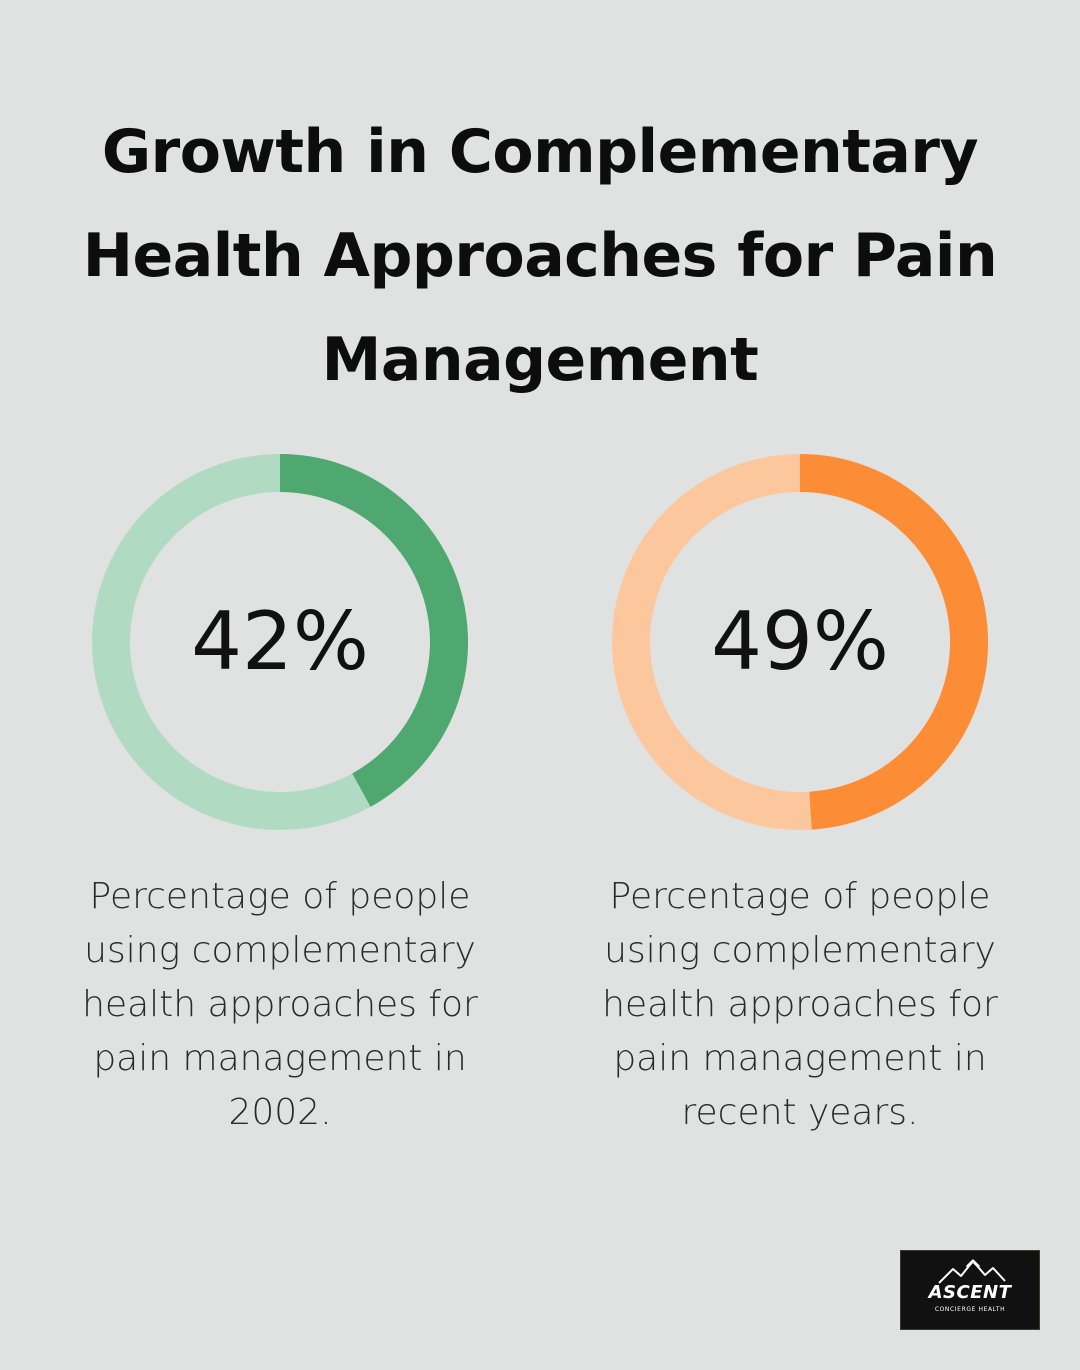 This screenshot has height=1370, width=1080. I want to click on logo-wordmark: ASCENT, so click(970, 1292).